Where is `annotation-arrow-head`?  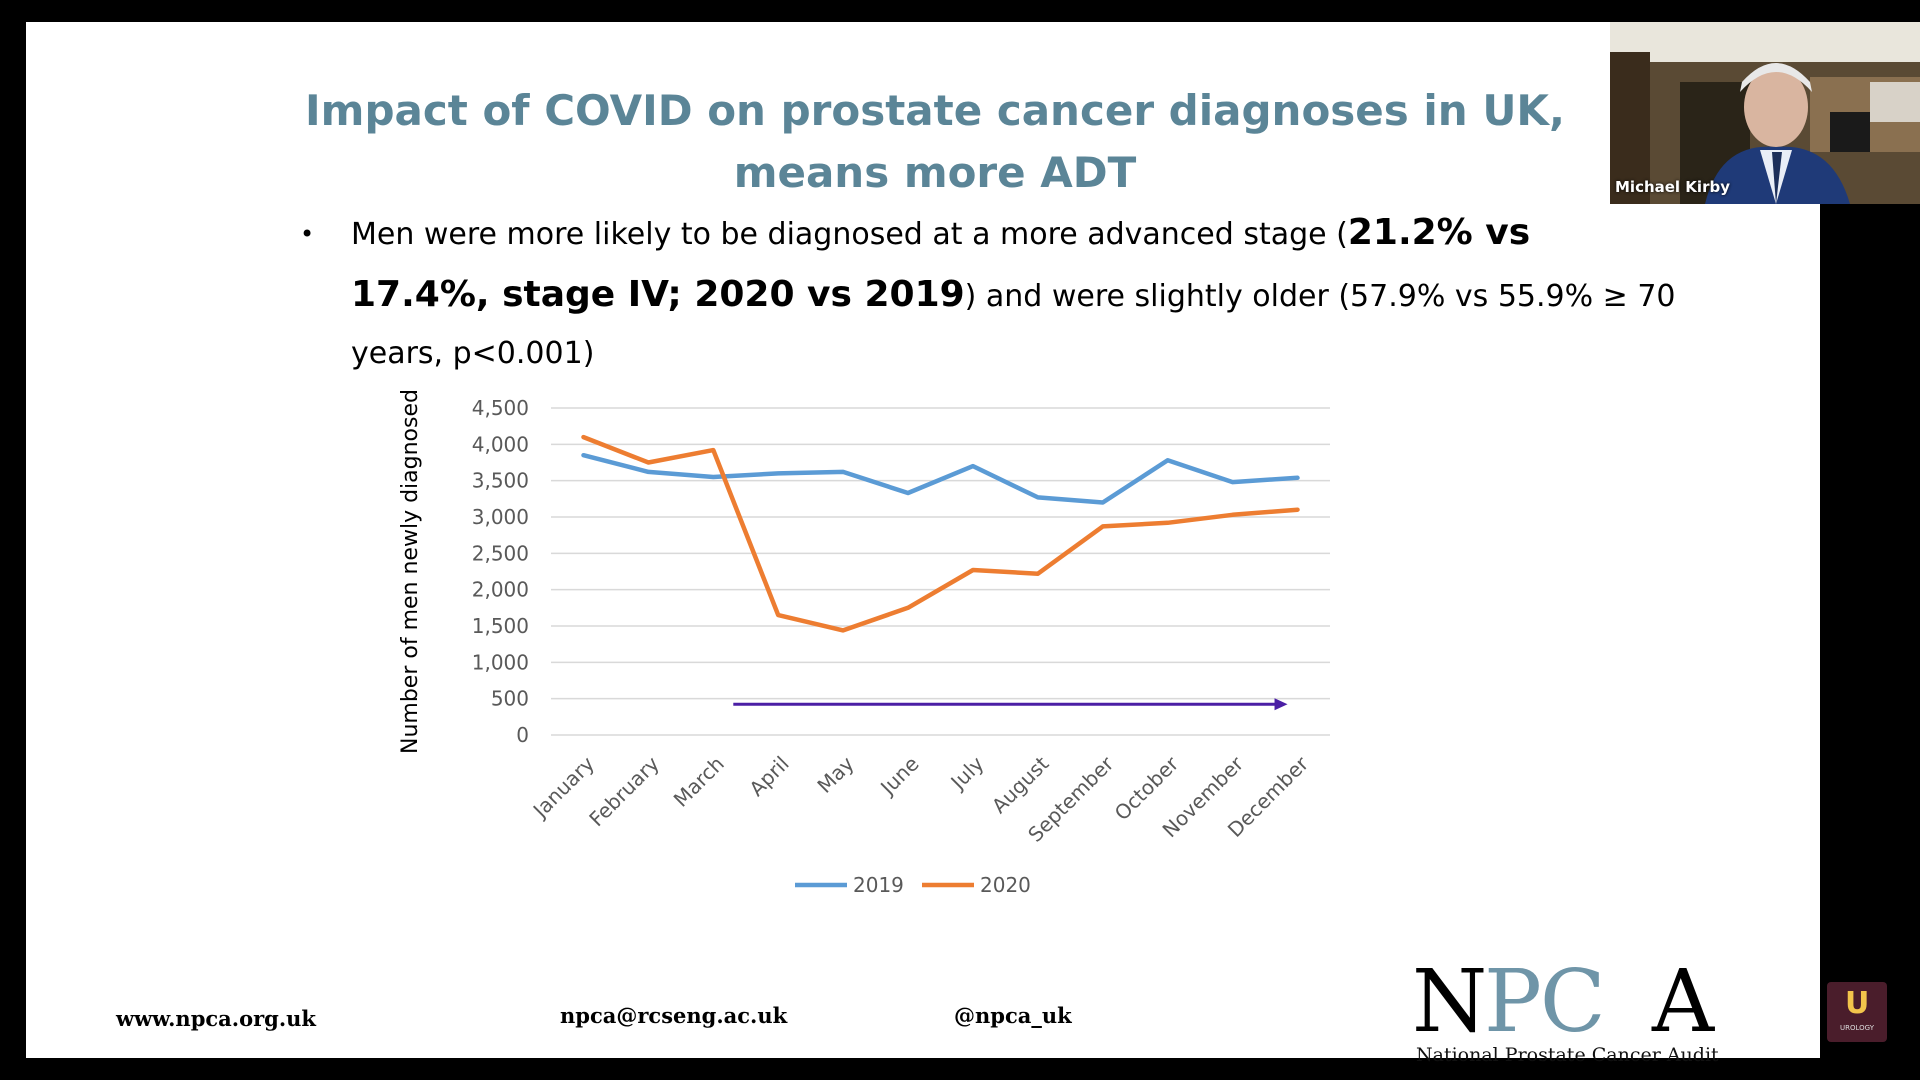 annotation-arrow-head is located at coordinates (1281, 704).